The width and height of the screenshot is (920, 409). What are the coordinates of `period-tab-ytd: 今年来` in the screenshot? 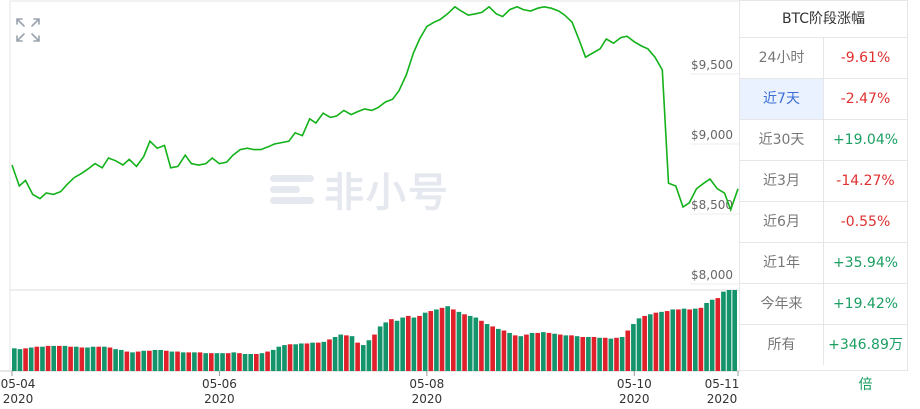 It's located at (782, 304).